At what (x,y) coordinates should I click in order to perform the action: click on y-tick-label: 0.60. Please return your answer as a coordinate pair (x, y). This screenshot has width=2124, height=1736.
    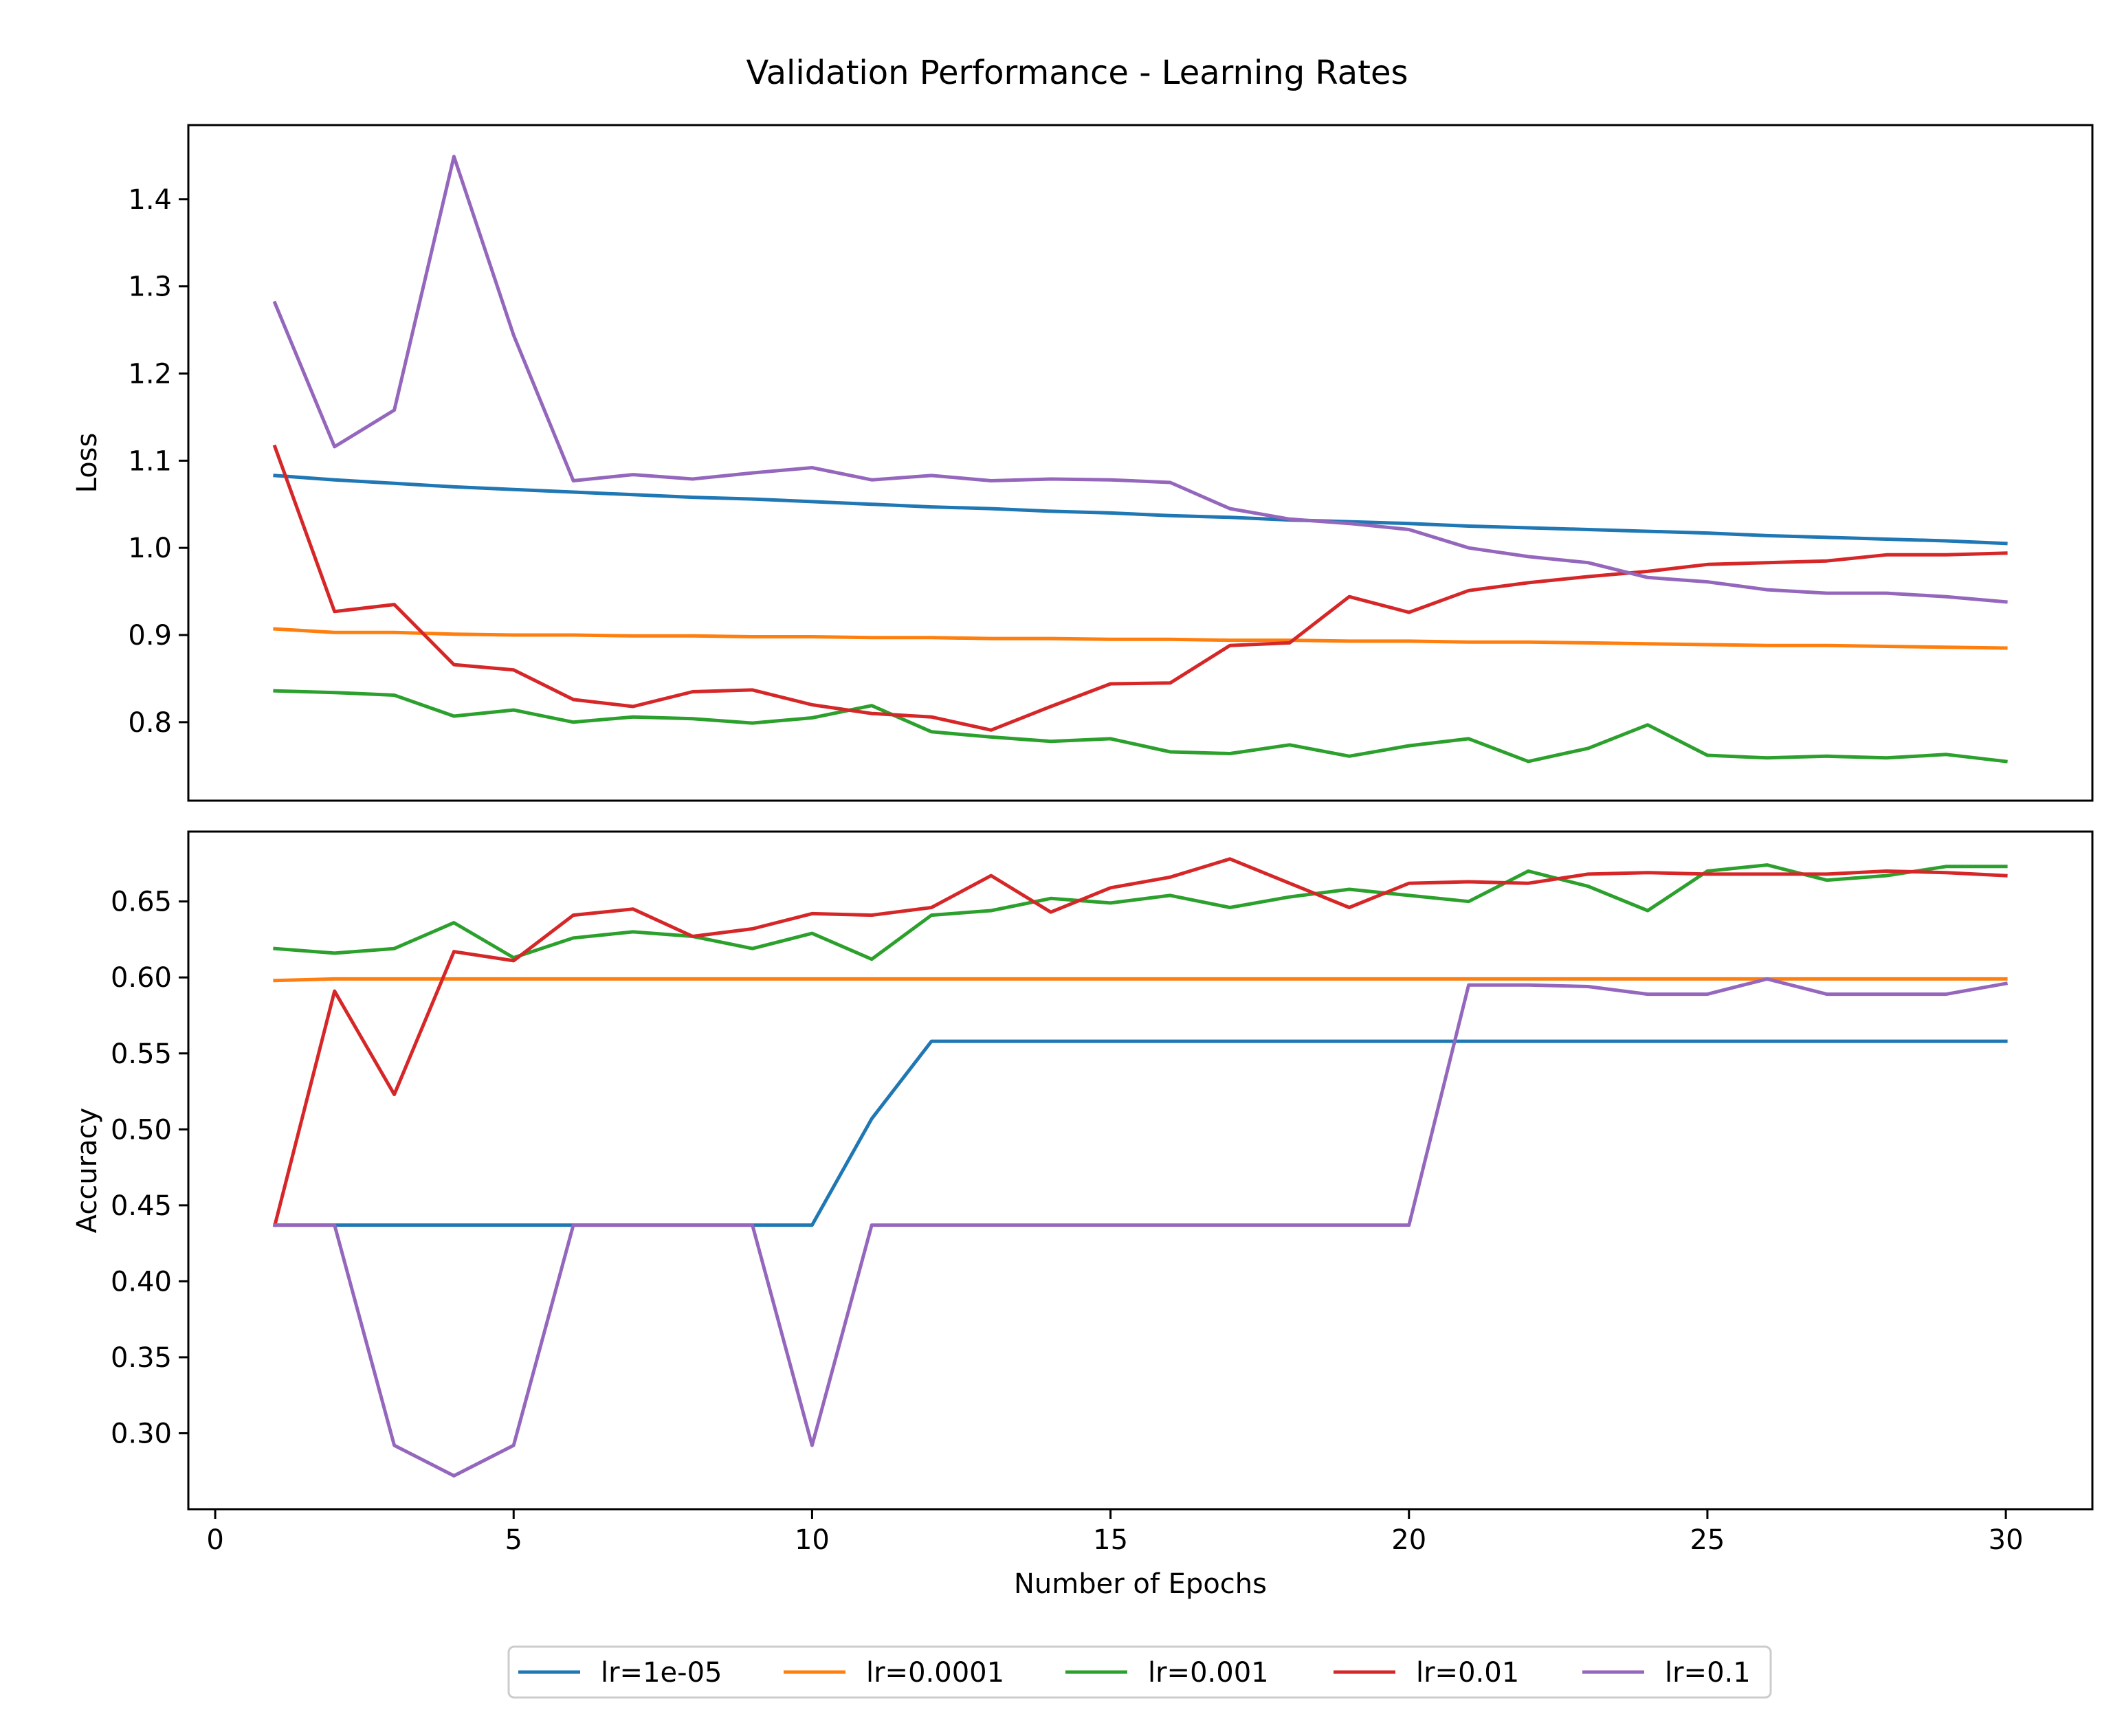
    Looking at the image, I should click on (141, 978).